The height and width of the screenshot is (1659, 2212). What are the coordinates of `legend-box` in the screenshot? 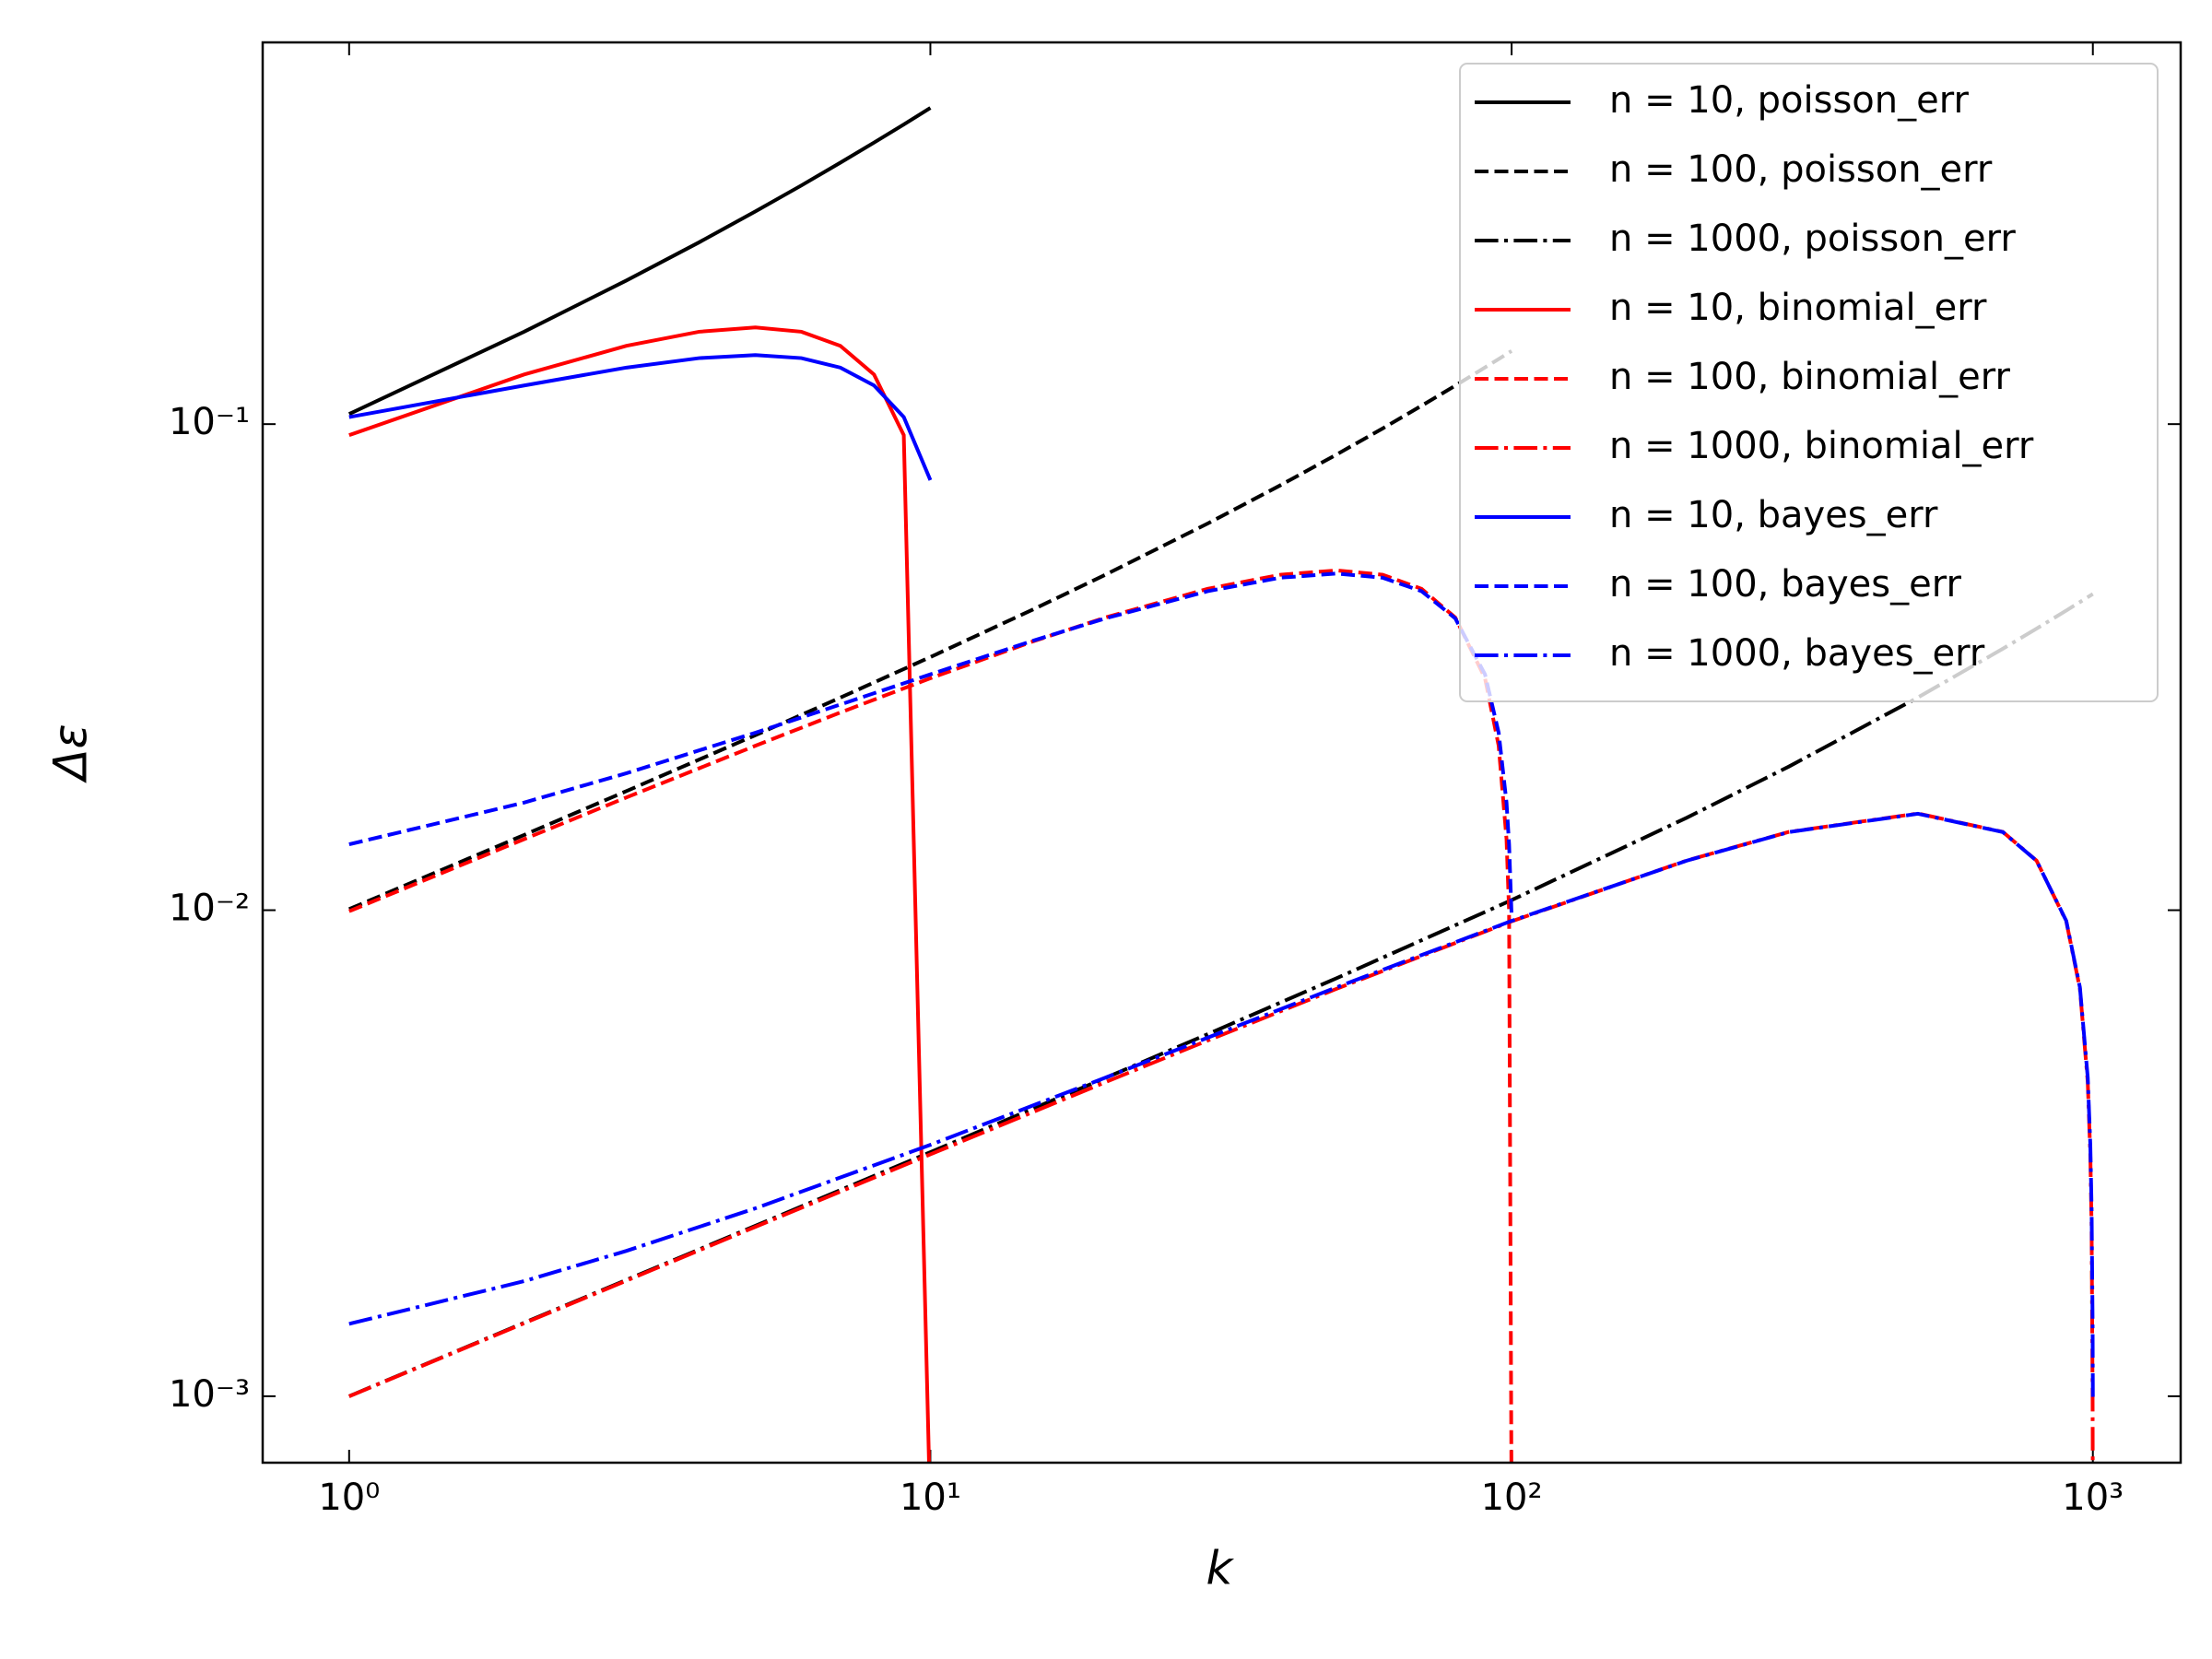 It's located at (1809, 382).